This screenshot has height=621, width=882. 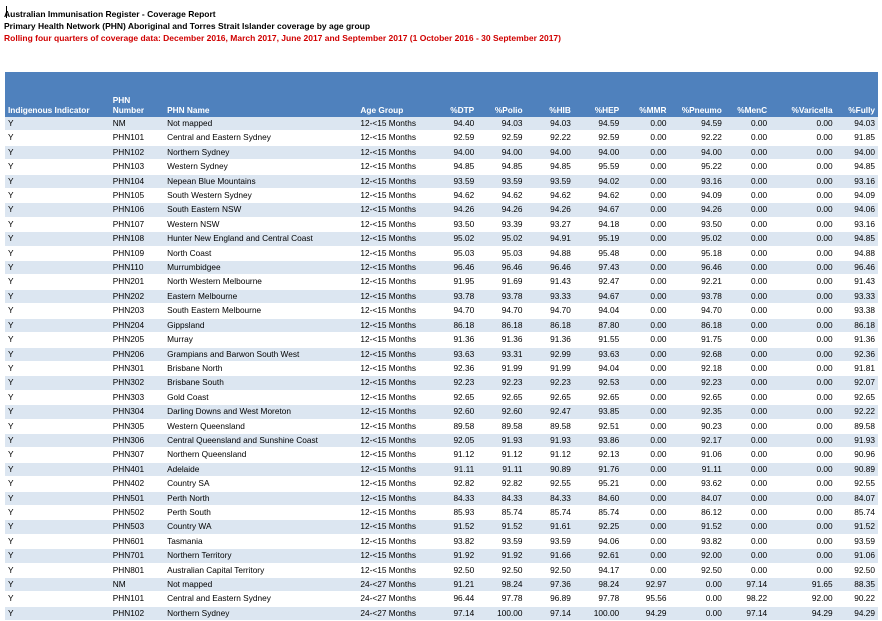 What do you see at coordinates (137, 196) in the screenshot?
I see `cell-phn-number: PHN105` at bounding box center [137, 196].